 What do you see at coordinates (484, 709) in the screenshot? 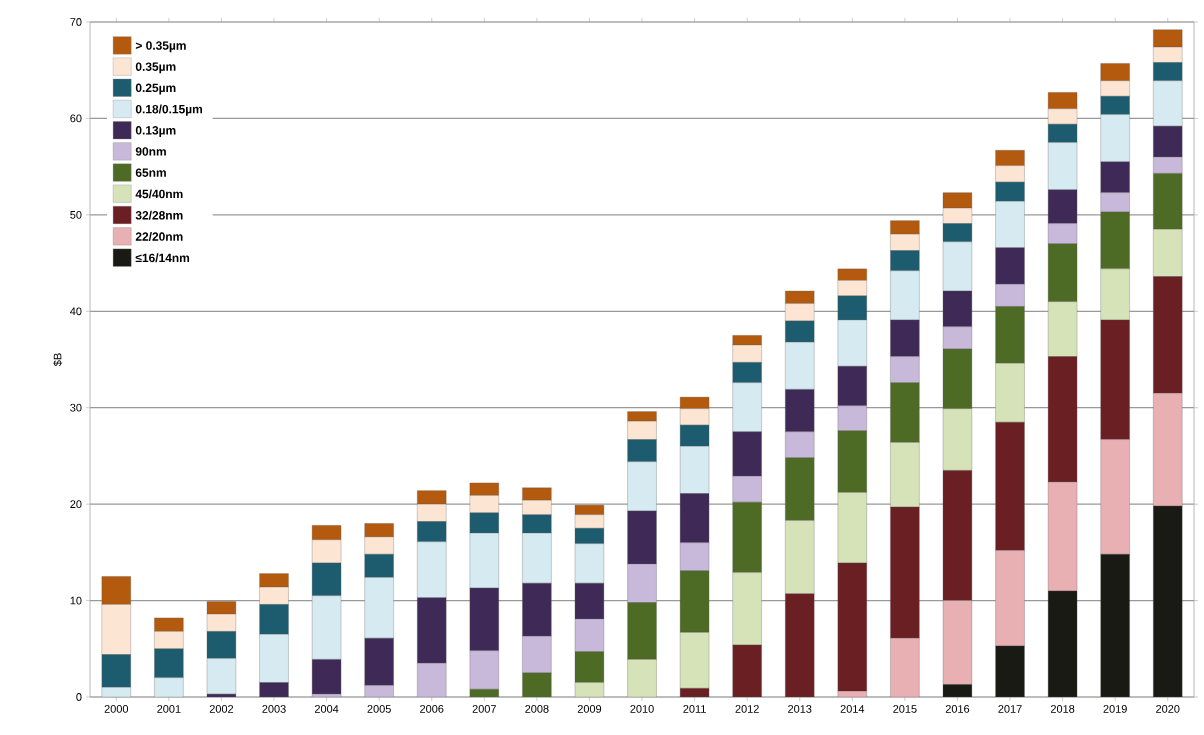
I see `x-tick-label: 2007` at bounding box center [484, 709].